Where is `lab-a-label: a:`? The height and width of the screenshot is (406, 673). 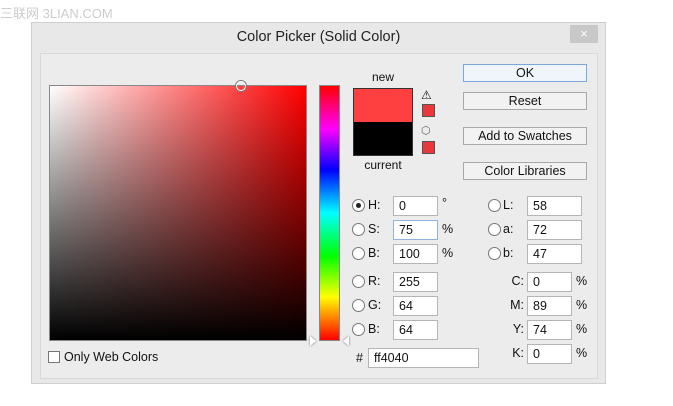 lab-a-label: a: is located at coordinates (508, 229).